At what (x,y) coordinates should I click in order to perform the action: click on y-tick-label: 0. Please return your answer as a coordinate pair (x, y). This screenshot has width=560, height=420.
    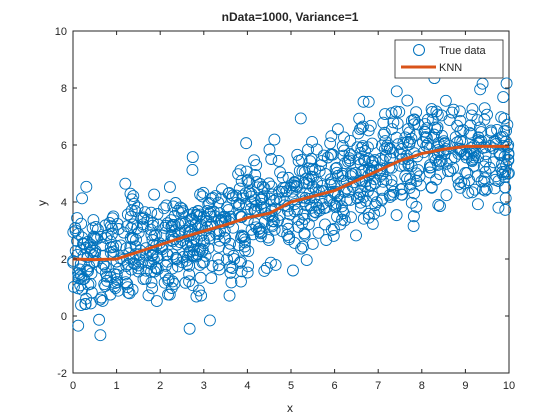
    Looking at the image, I should click on (64, 317).